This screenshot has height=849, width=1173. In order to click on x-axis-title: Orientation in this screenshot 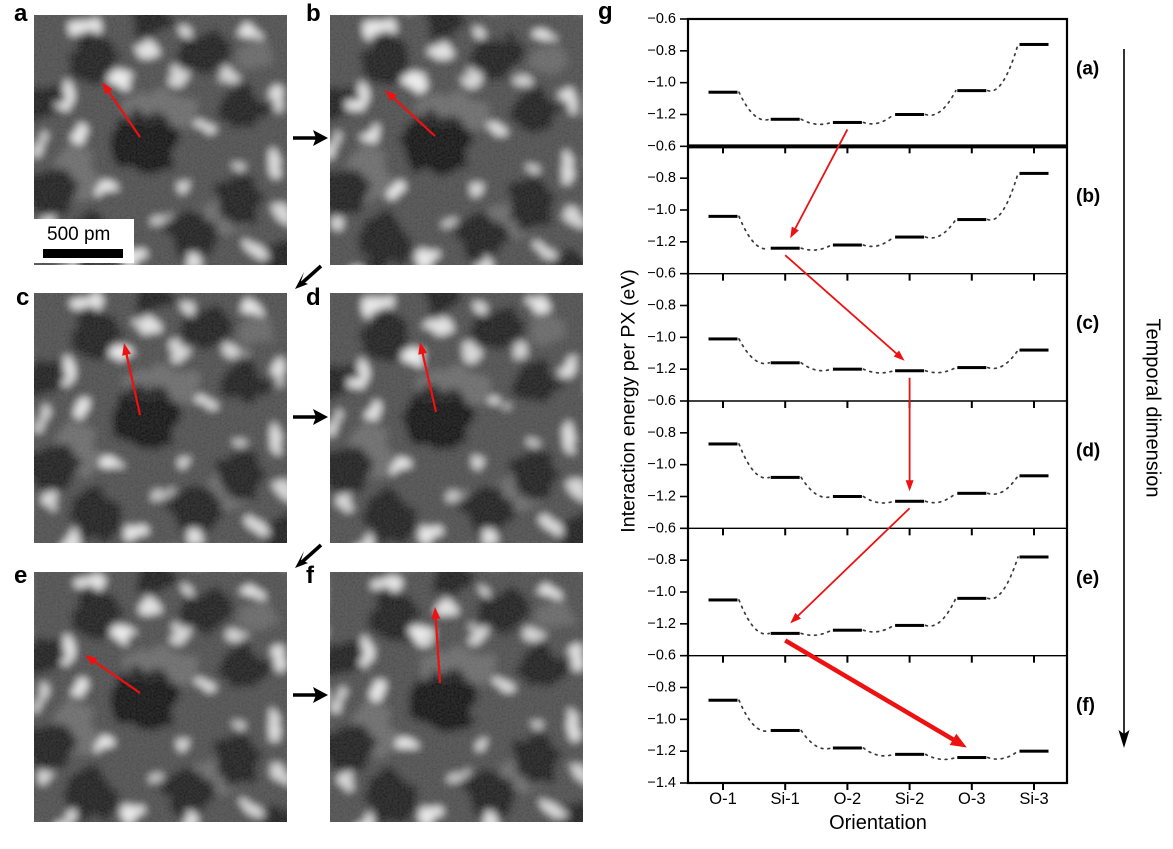, I will do `click(878, 823)`.